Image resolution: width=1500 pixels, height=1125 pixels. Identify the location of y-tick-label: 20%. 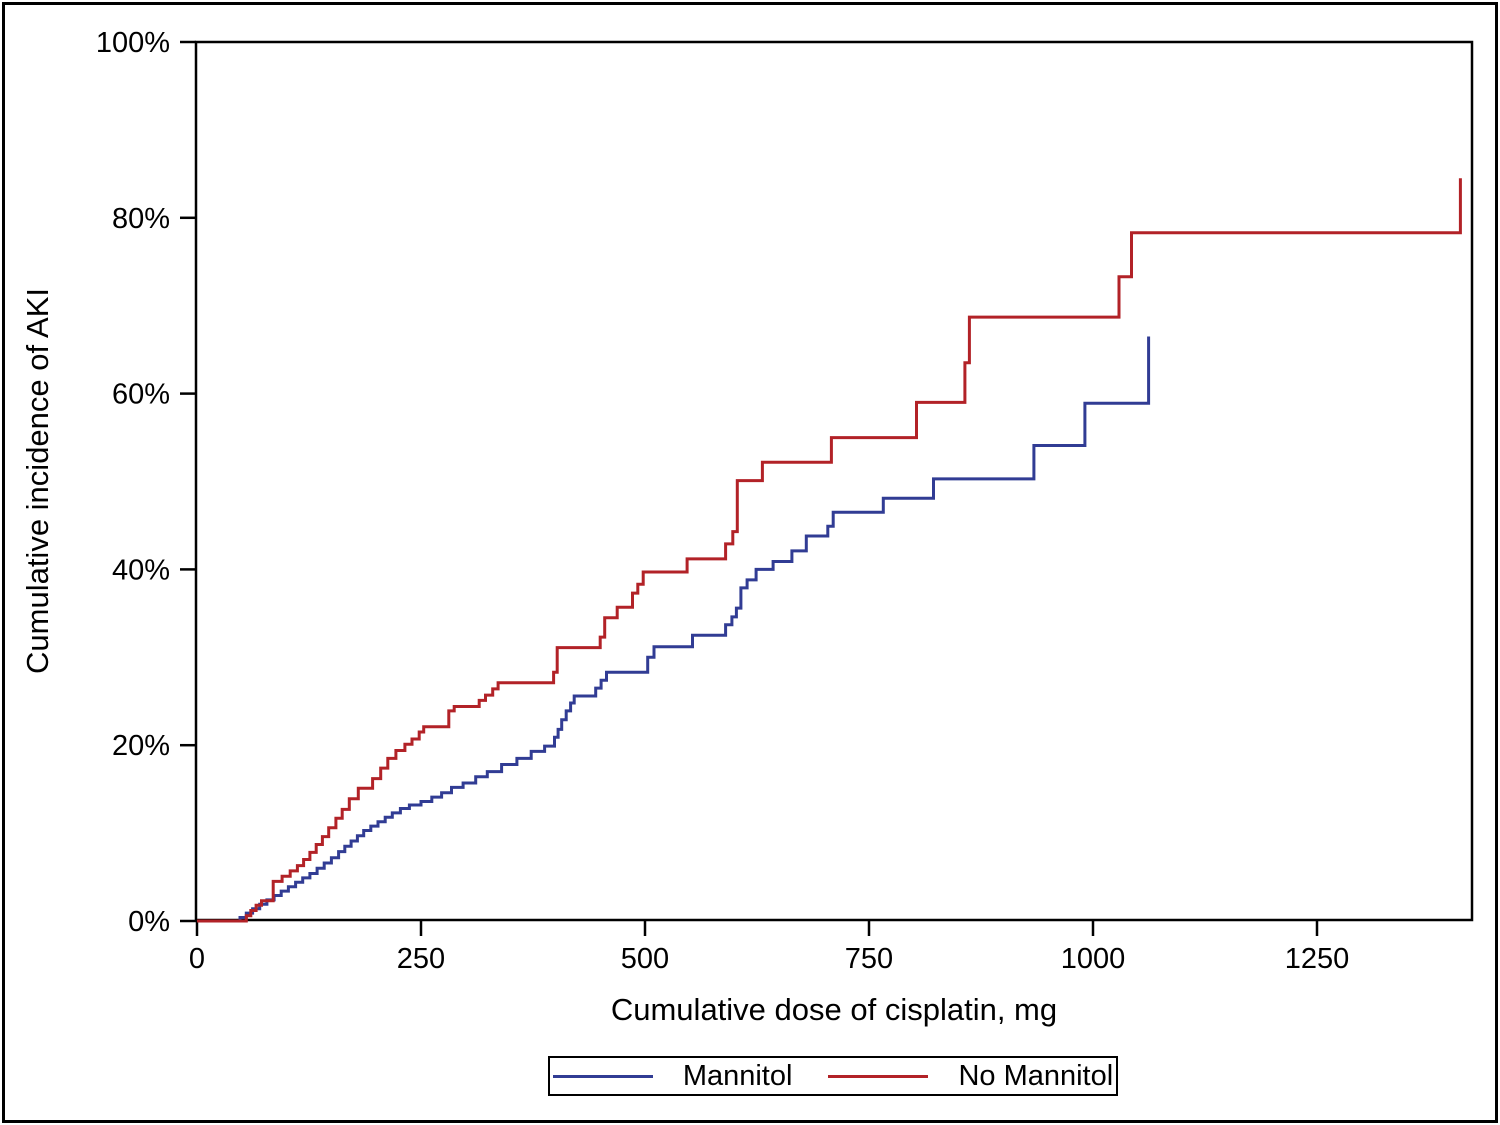
(141, 746).